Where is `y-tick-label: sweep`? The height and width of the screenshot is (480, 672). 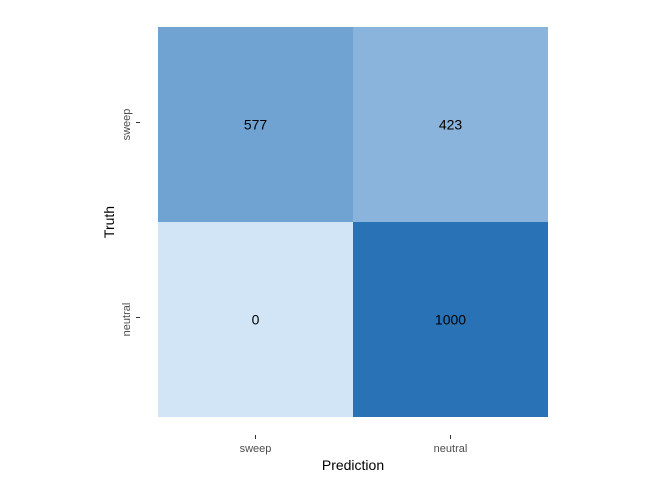
y-tick-label: sweep is located at coordinates (127, 125).